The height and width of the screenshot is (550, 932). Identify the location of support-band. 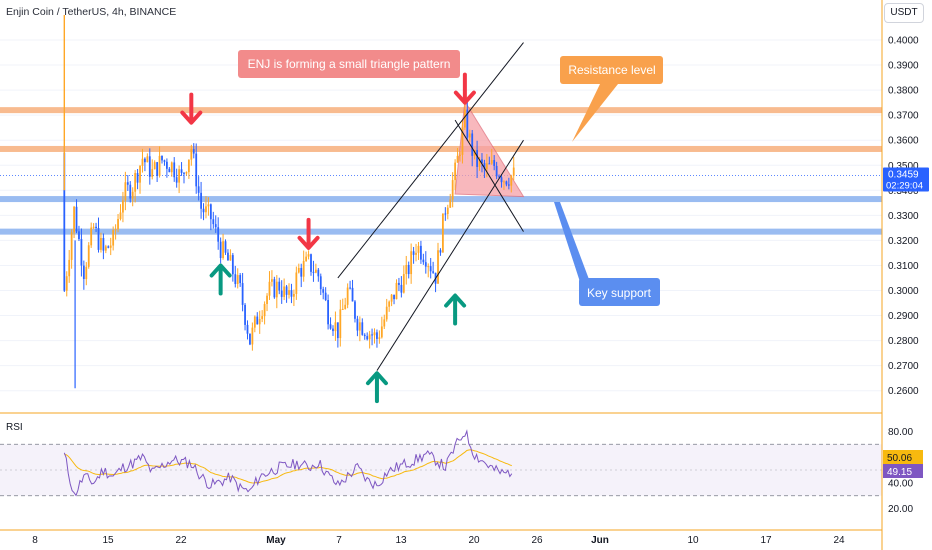
(441, 199).